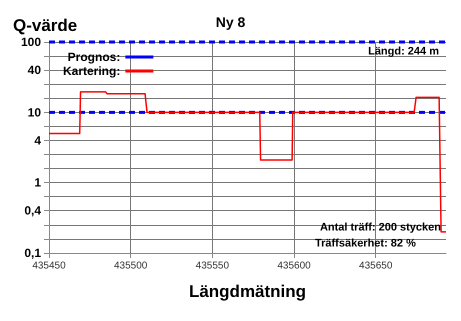 Image resolution: width=461 pixels, height=321 pixels. Describe the element at coordinates (33, 211) in the screenshot. I see `y-tick-label: 0,4` at that location.